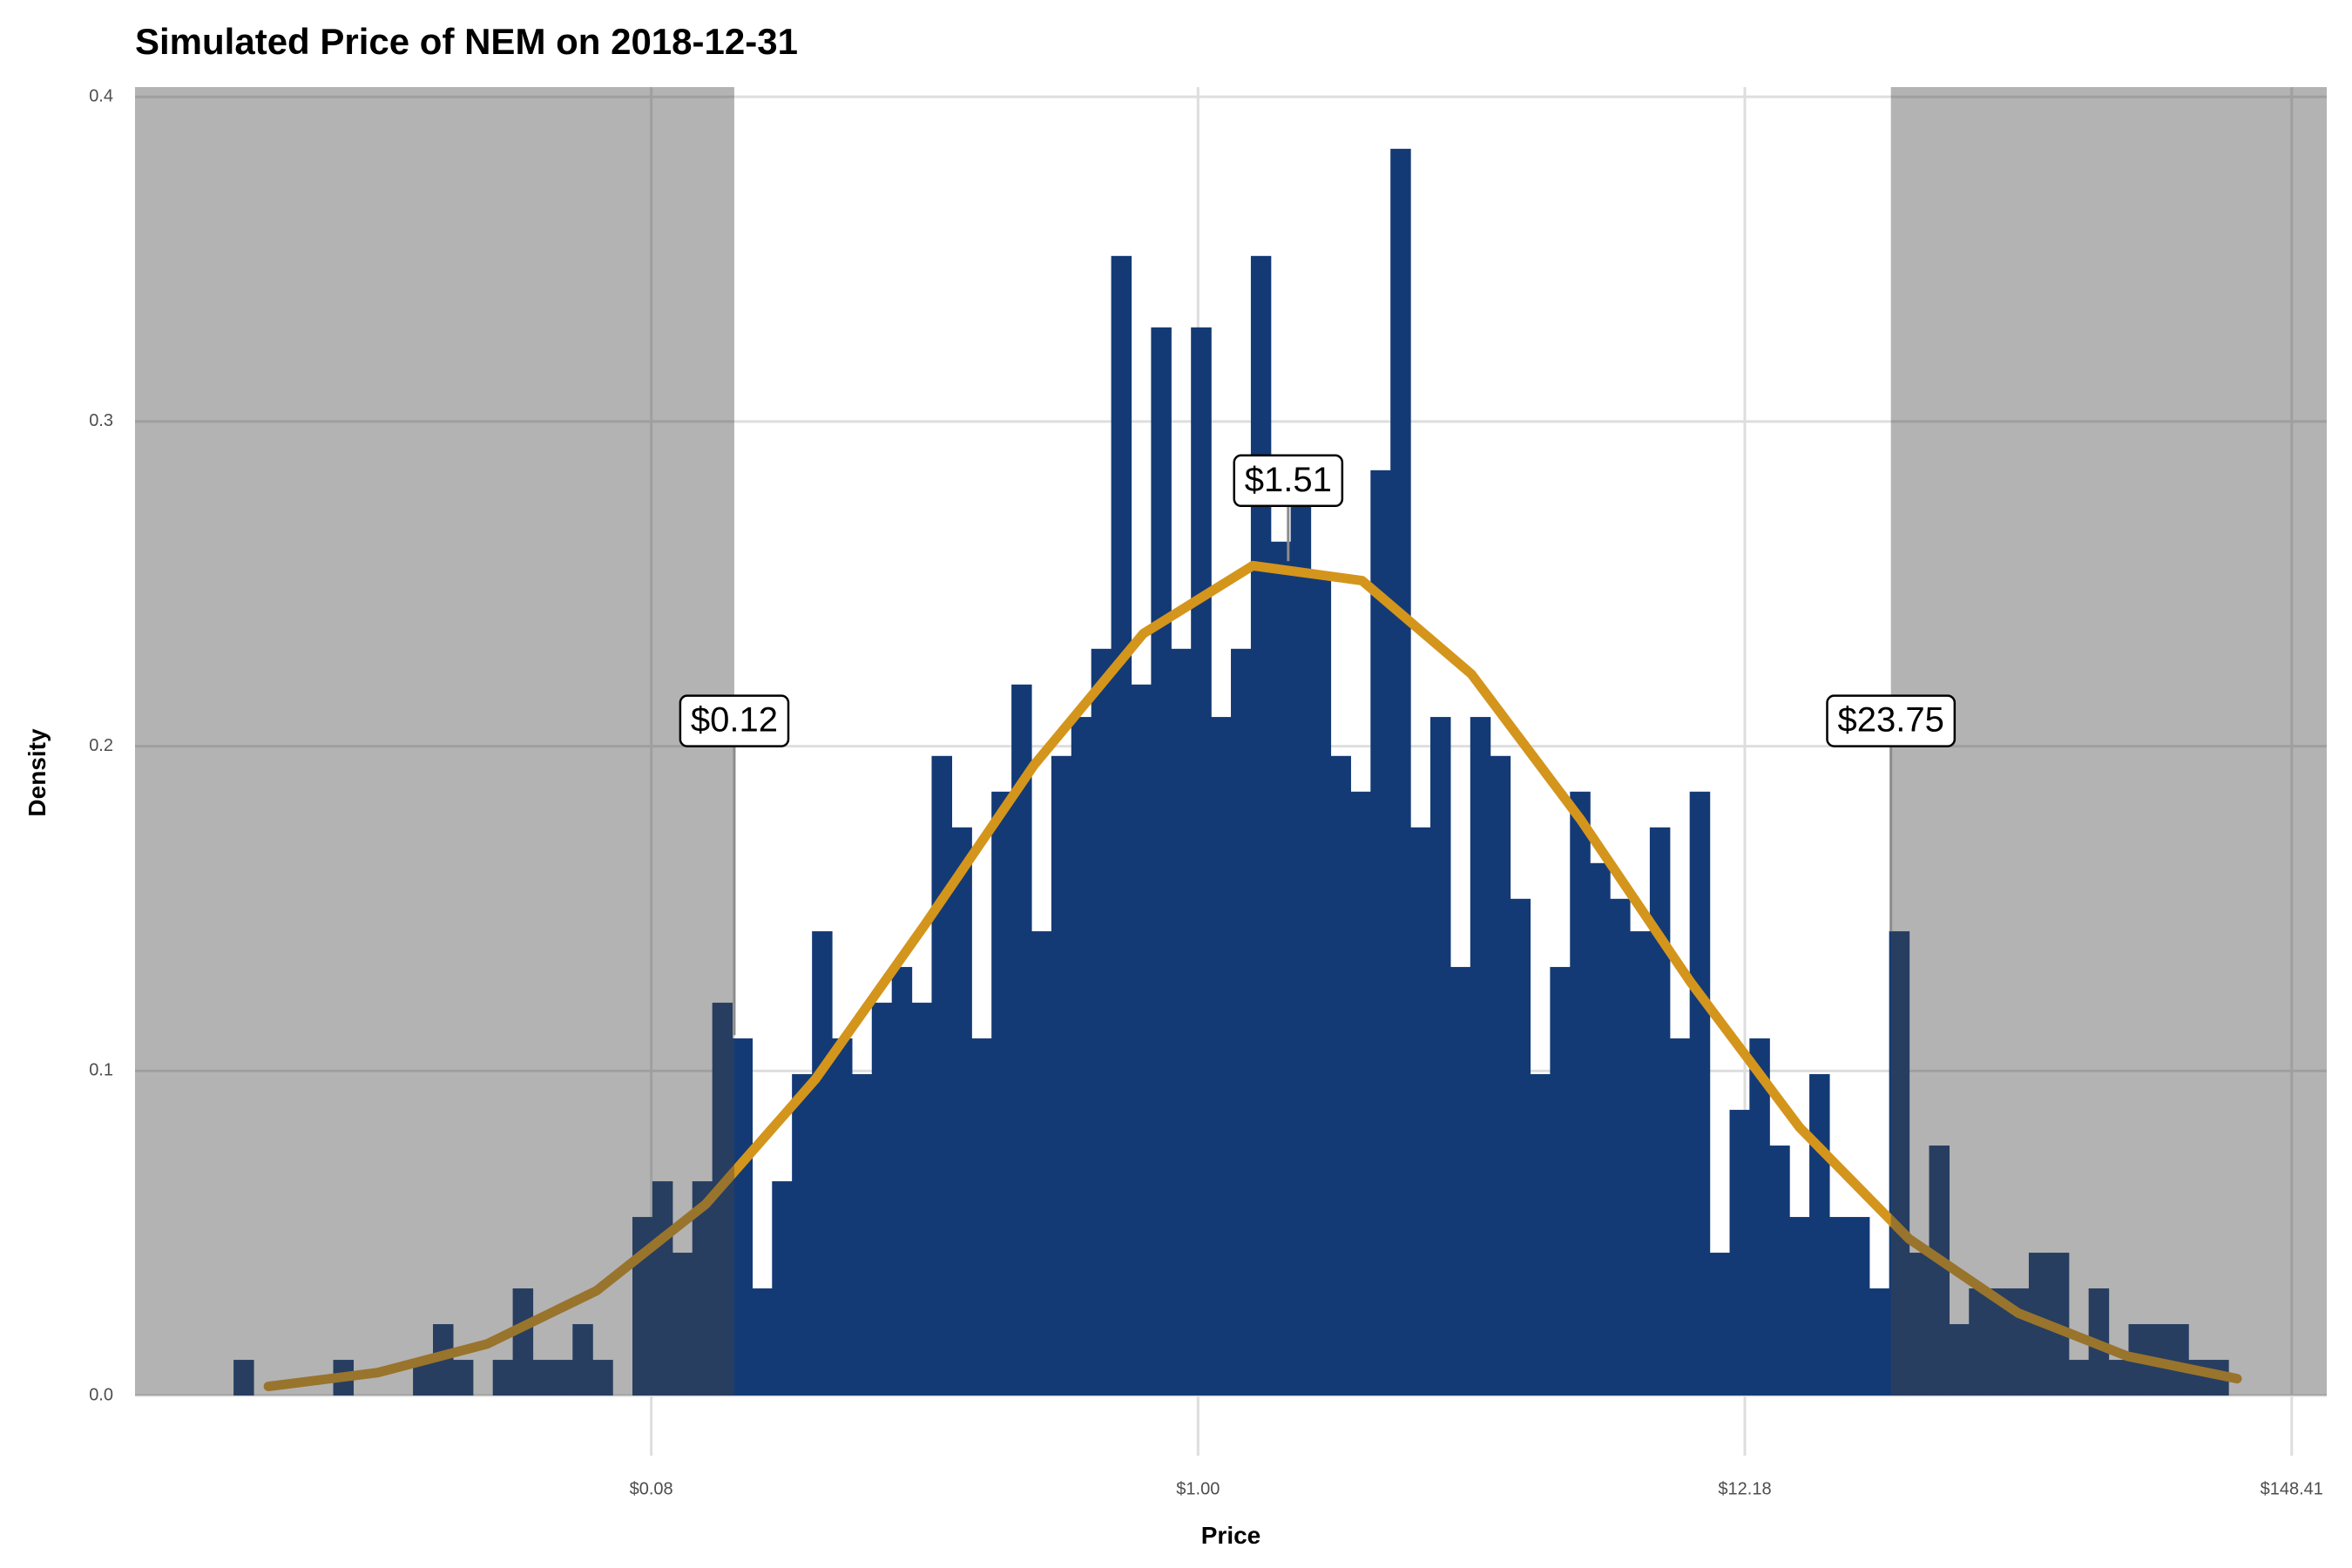 The height and width of the screenshot is (1568, 2352). I want to click on annotation: $0.12, so click(734, 721).